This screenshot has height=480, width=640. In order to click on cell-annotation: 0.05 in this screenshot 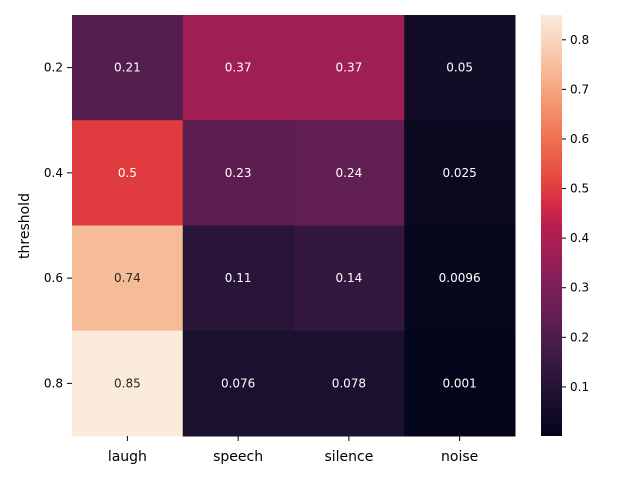, I will do `click(459, 68)`.